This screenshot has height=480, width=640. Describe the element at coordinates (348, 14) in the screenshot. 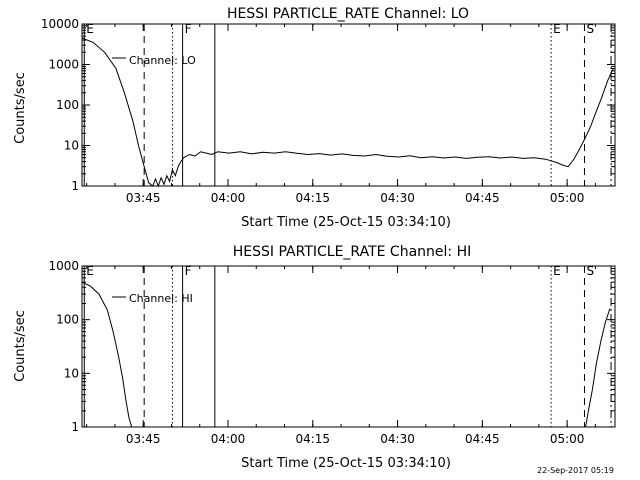

I see `chart-title: HESSI PARTICLE_RATE Channel: LO` at that location.